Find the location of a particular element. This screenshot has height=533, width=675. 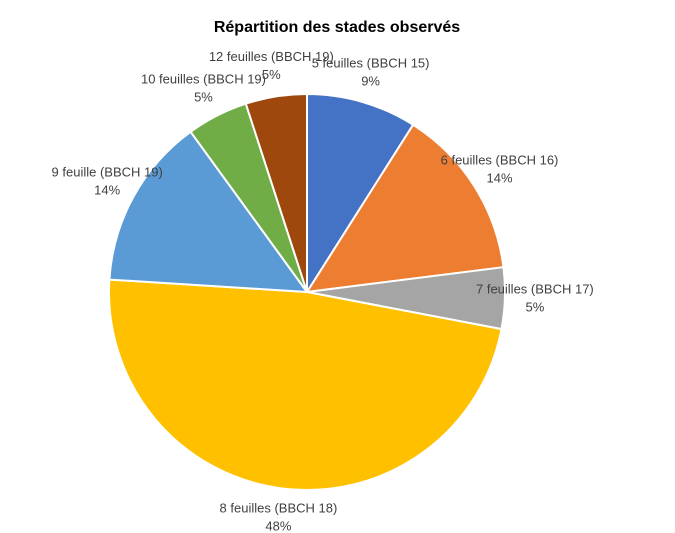

slice-label: 5 feuilles (BBCH 15) is located at coordinates (371, 62).